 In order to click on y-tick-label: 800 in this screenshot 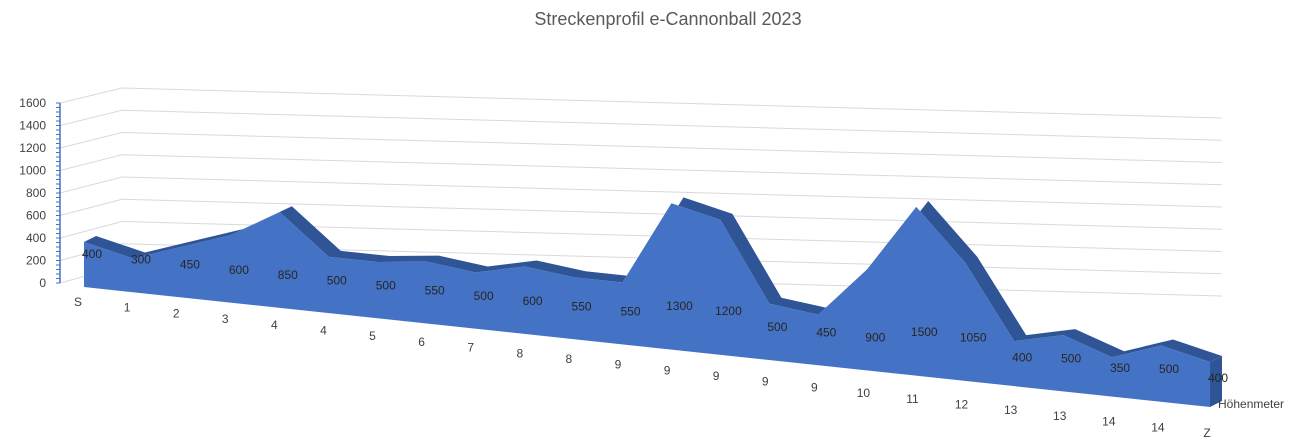, I will do `click(36, 193)`.